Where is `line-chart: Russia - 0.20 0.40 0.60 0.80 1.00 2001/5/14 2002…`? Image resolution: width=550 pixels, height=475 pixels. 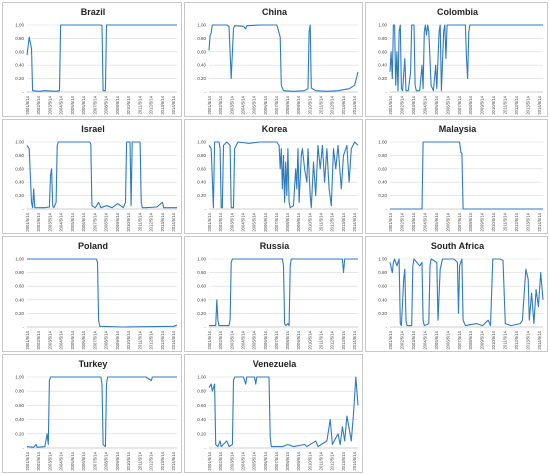
line-chart: Russia - 0.20 0.40 0.60 0.80 1.00 2001/5/14 2002… is located at coordinates (277, 295).